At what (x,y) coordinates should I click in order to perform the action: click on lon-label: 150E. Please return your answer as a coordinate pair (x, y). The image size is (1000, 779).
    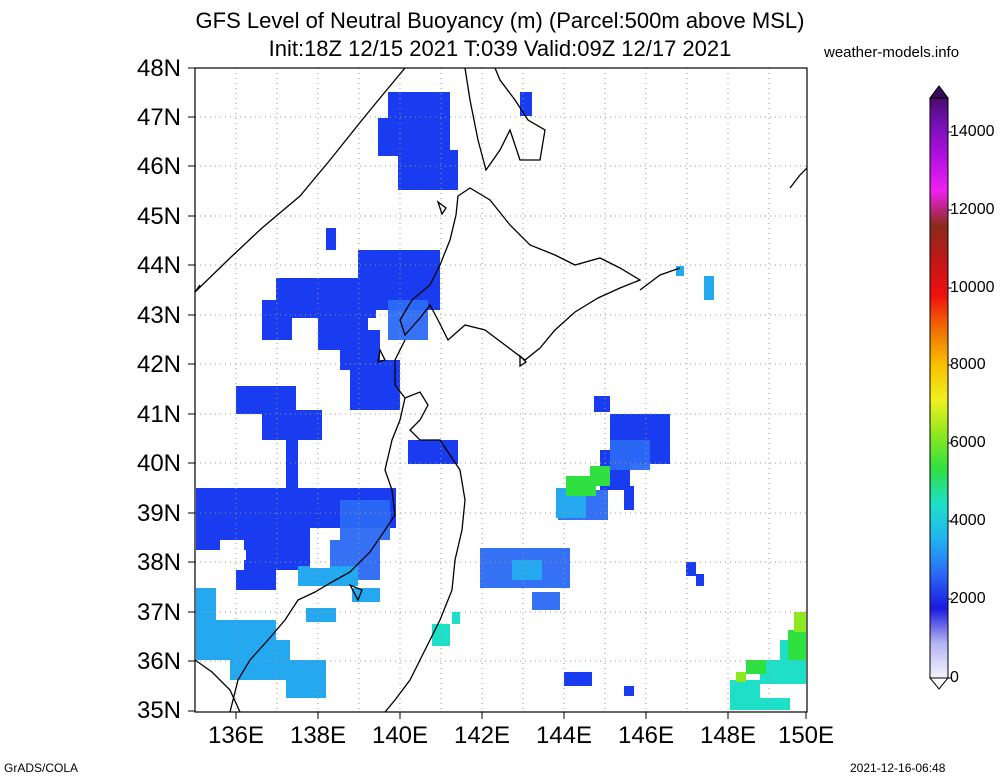
    Looking at the image, I should click on (806, 735).